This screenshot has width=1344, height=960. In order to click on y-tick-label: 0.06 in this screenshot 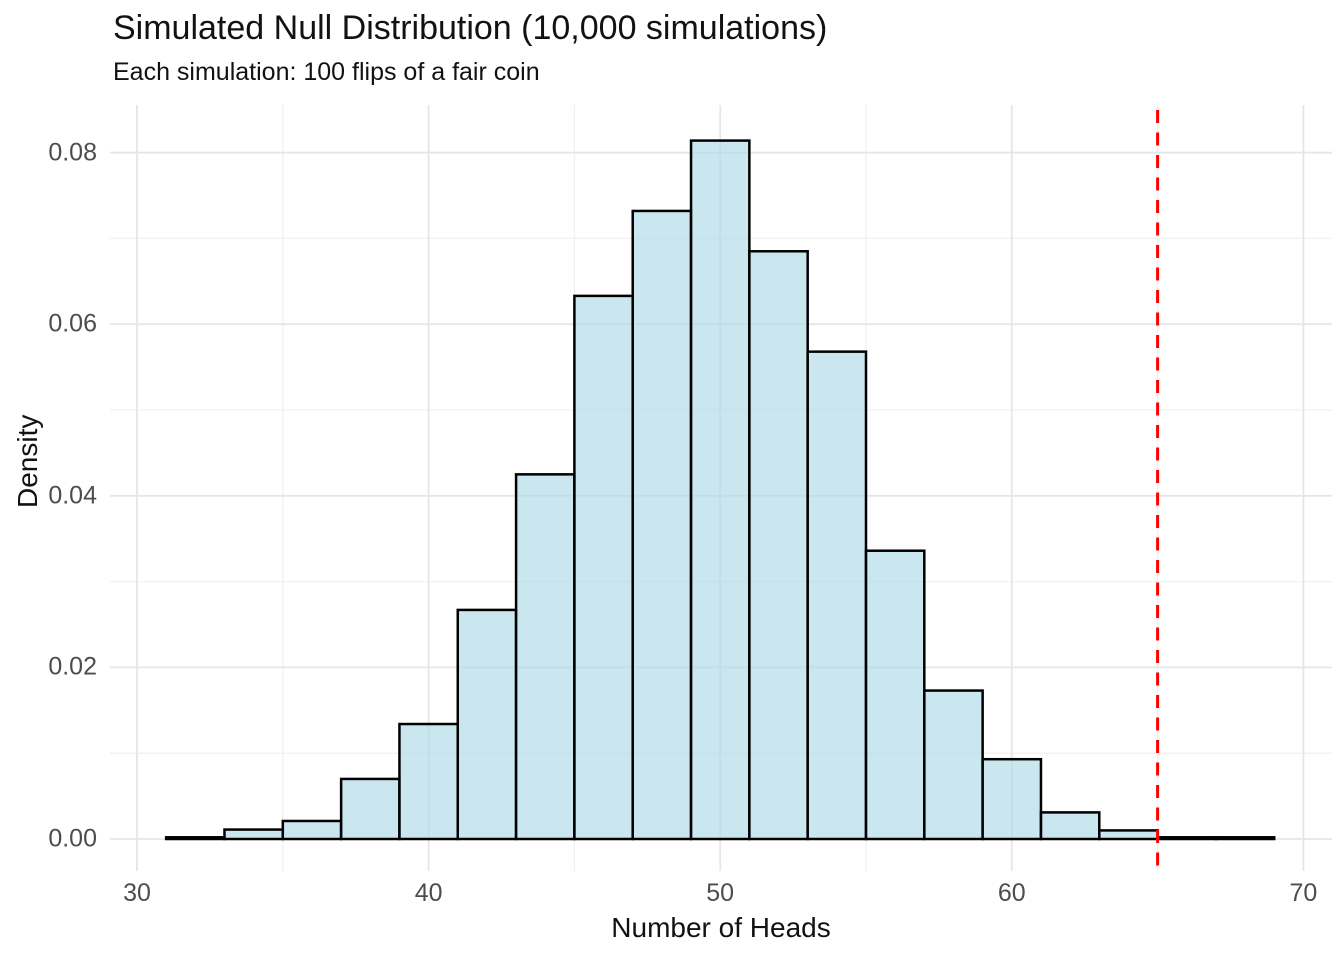, I will do `click(72, 323)`.